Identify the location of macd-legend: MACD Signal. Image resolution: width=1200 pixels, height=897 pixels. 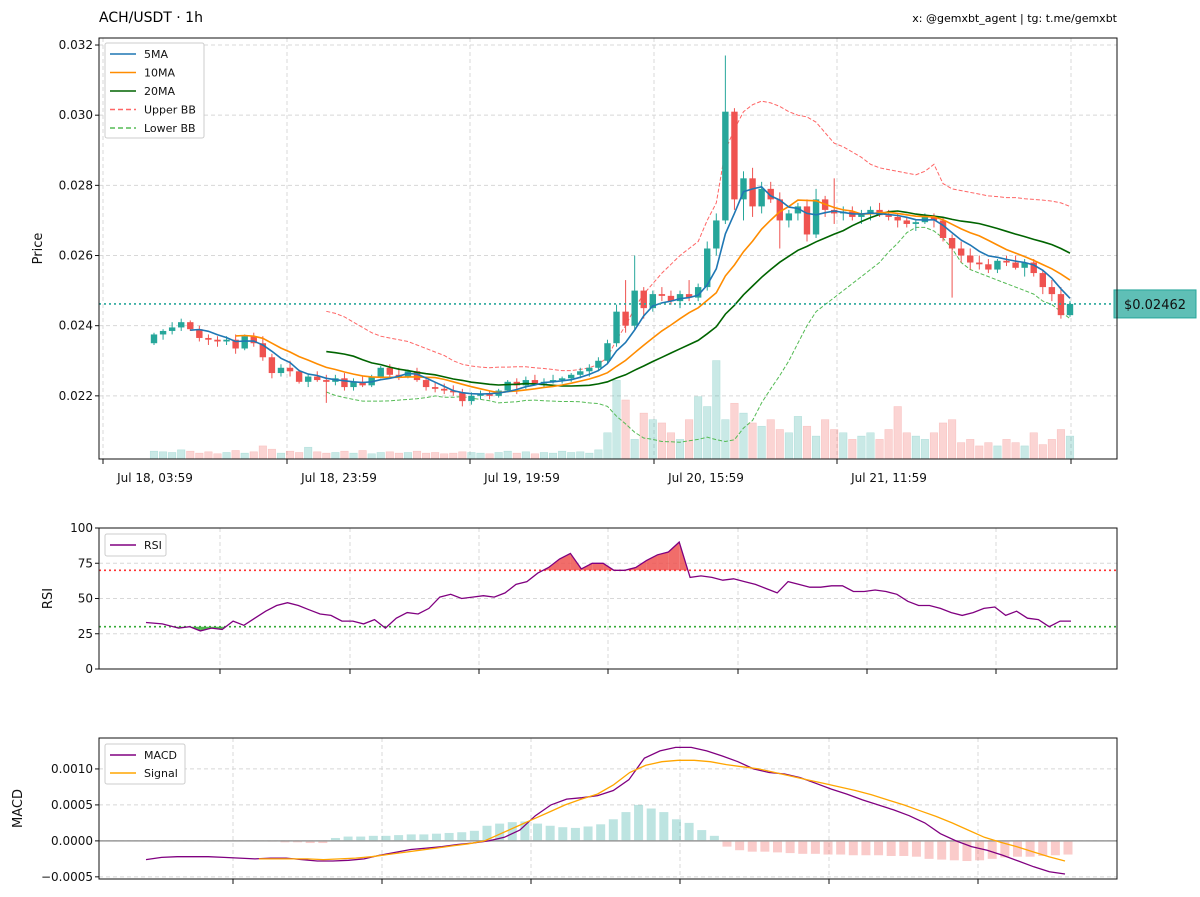
(145, 764).